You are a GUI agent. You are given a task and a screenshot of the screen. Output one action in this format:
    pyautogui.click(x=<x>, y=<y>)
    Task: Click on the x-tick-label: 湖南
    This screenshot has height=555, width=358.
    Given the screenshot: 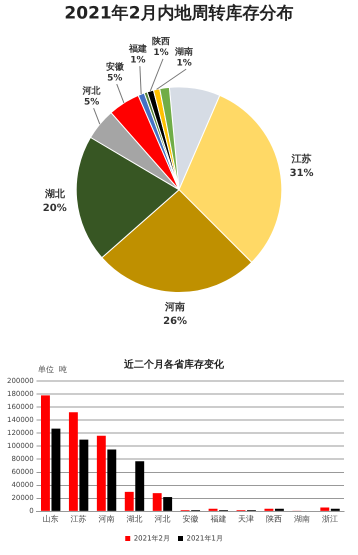 What is the action you would take?
    pyautogui.click(x=302, y=519)
    